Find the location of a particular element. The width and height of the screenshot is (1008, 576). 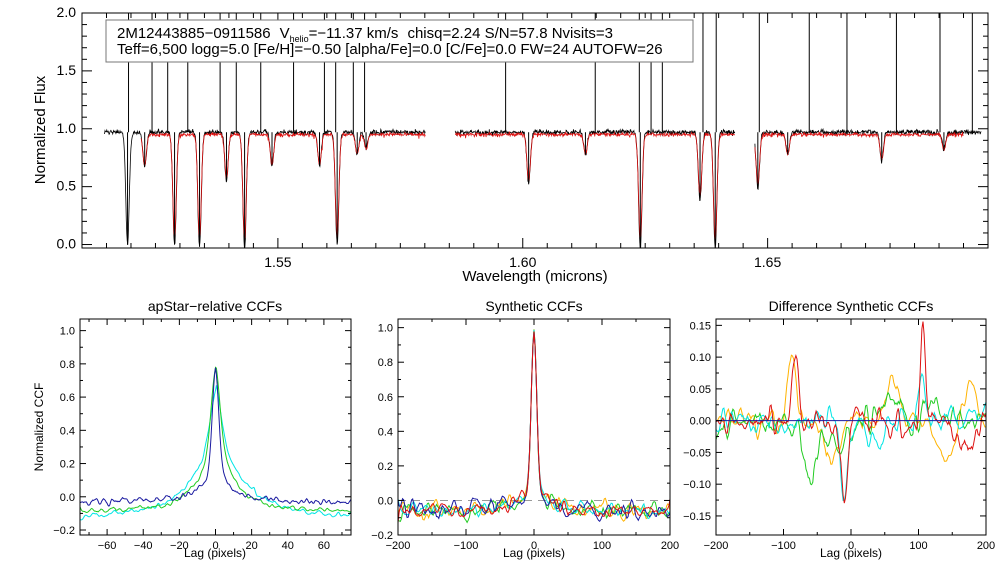

cyan-diff-ccf-line is located at coordinates (851, 436).